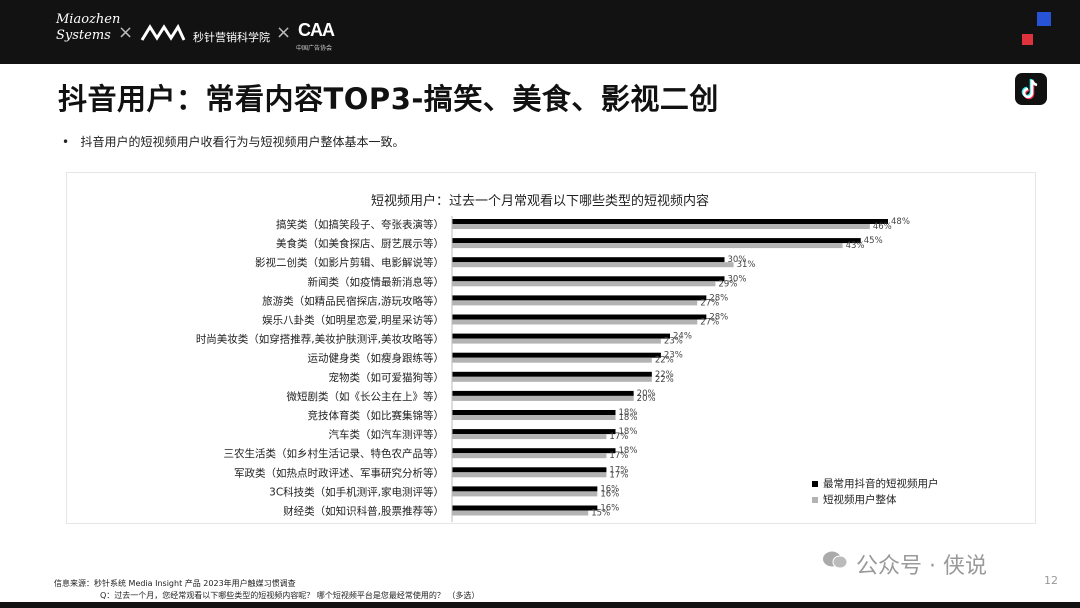 The height and width of the screenshot is (608, 1080). I want to click on data-label: 46%, so click(882, 227).